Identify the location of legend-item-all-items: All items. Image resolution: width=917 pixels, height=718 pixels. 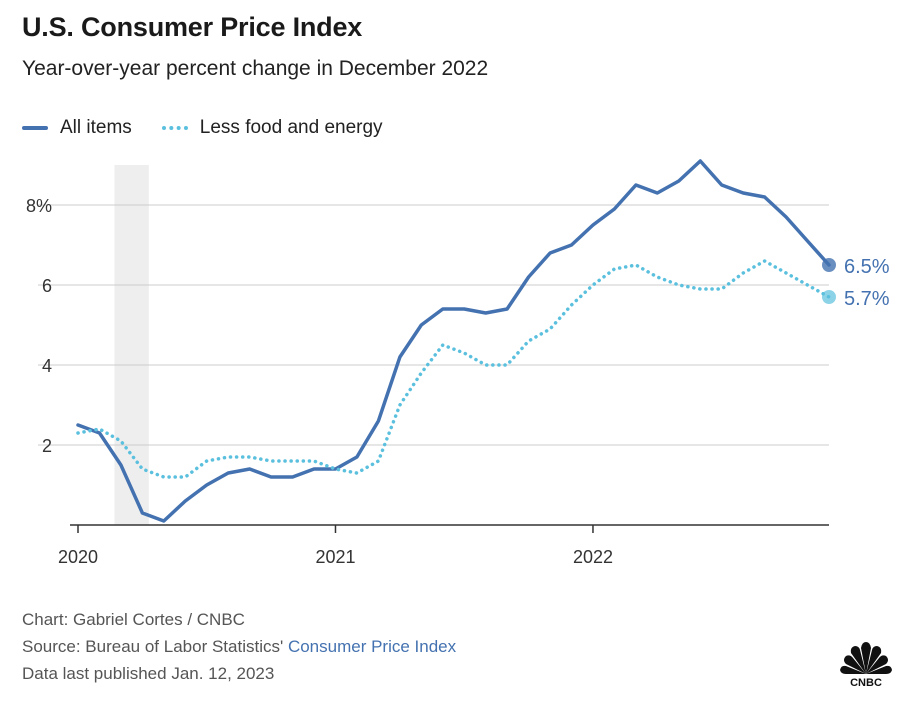
(77, 128).